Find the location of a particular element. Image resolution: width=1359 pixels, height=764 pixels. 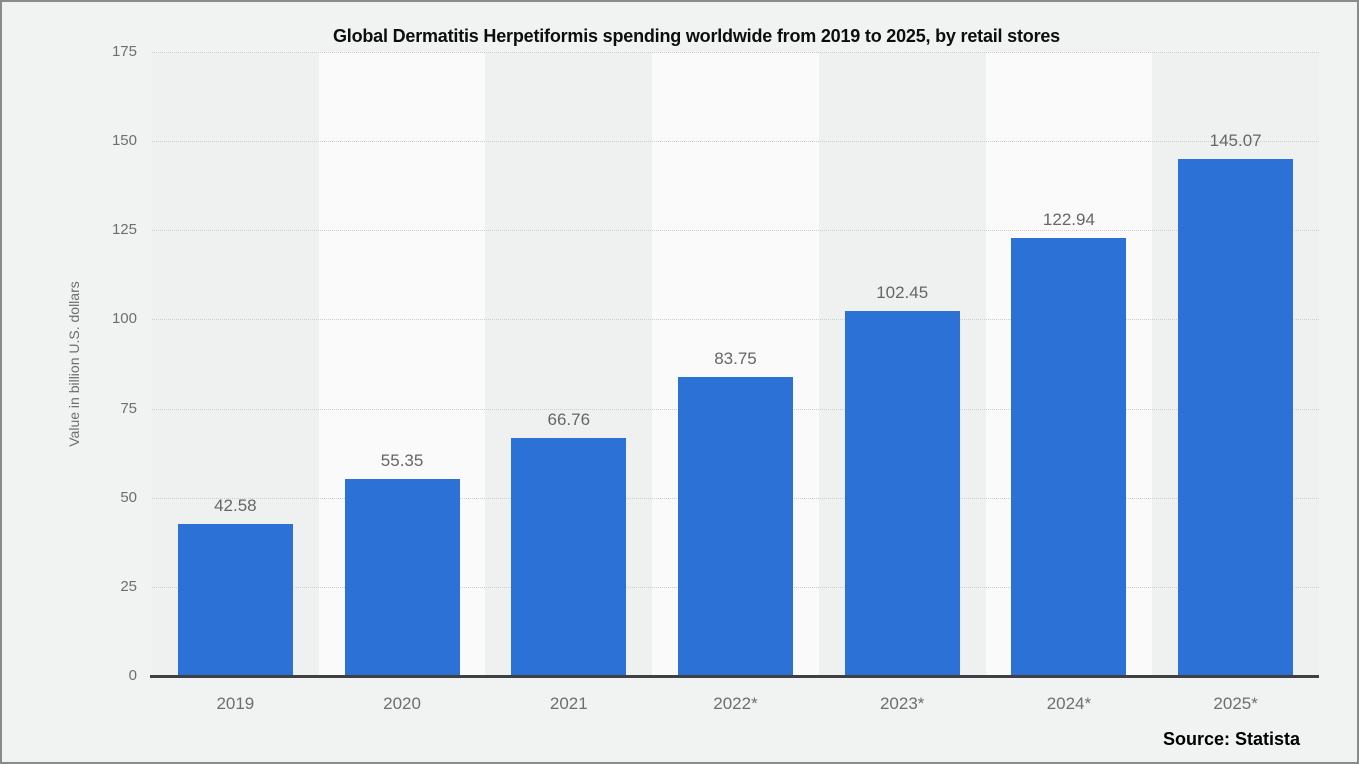

bar-value-label: 102.45 is located at coordinates (902, 292).